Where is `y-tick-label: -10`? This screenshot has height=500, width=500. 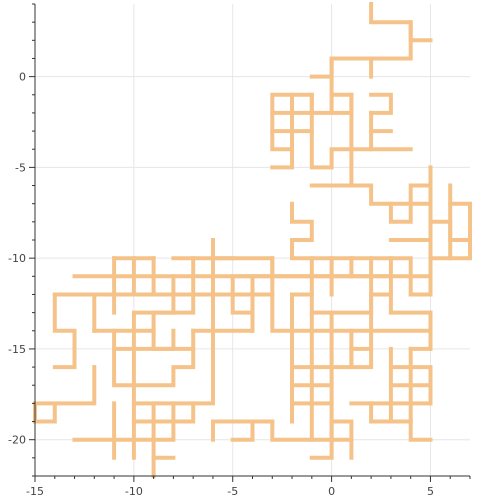 y-tick-label: -10 is located at coordinates (17, 258).